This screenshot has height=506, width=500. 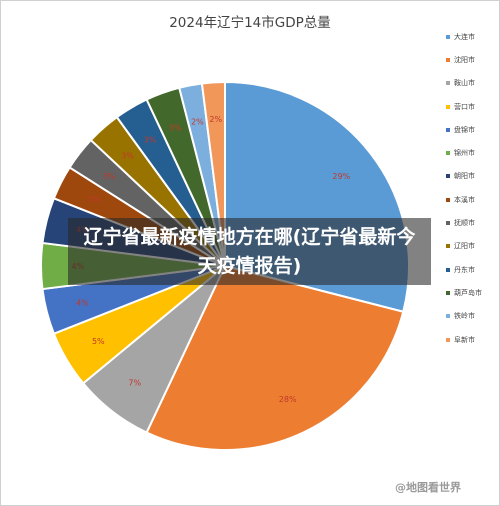 I want to click on legend-item-7: 本溪市, so click(x=473, y=199).